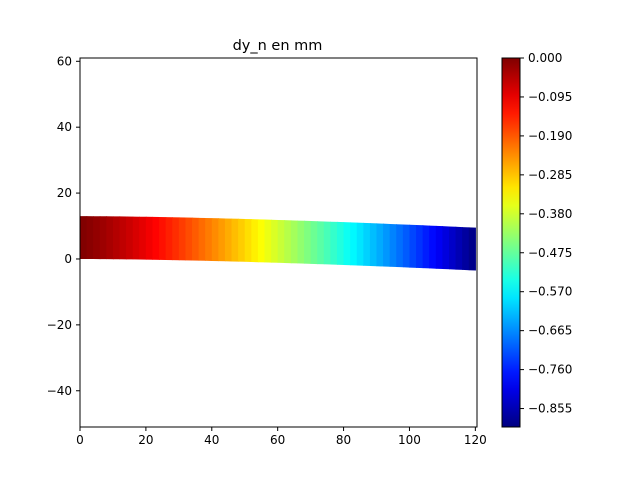 Image resolution: width=640 pixels, height=480 pixels. What do you see at coordinates (277, 440) in the screenshot?
I see `x-tick-label: 60` at bounding box center [277, 440].